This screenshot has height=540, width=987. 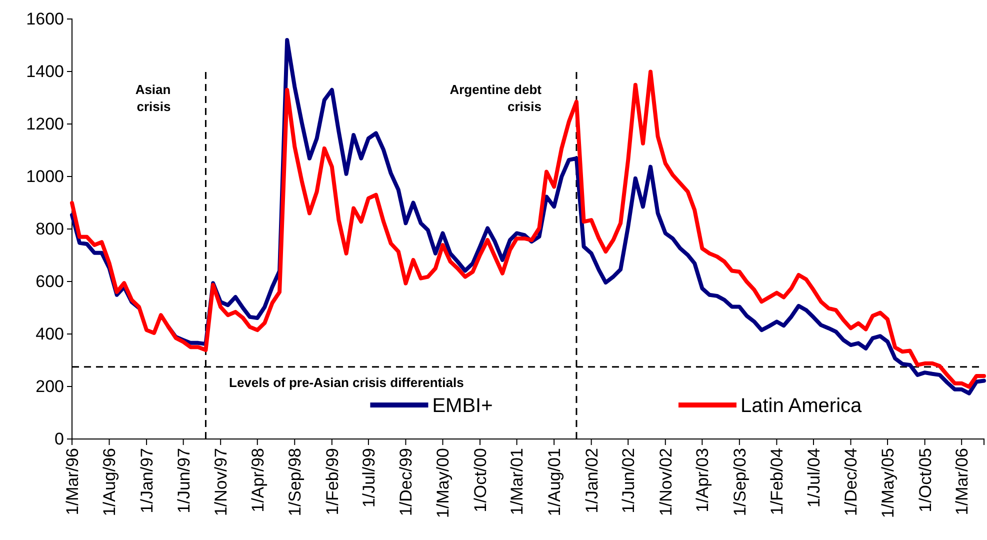 What do you see at coordinates (406, 482) in the screenshot?
I see `x-tick-label: 1/Dec/99` at bounding box center [406, 482].